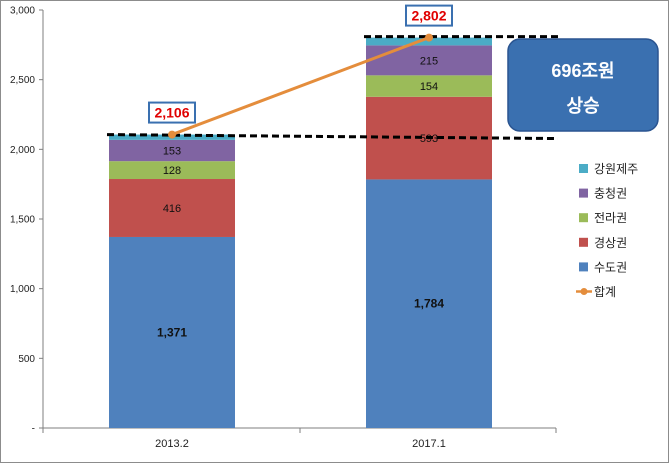 This screenshot has height=463, width=669. I want to click on segment-label: 153, so click(172, 152).